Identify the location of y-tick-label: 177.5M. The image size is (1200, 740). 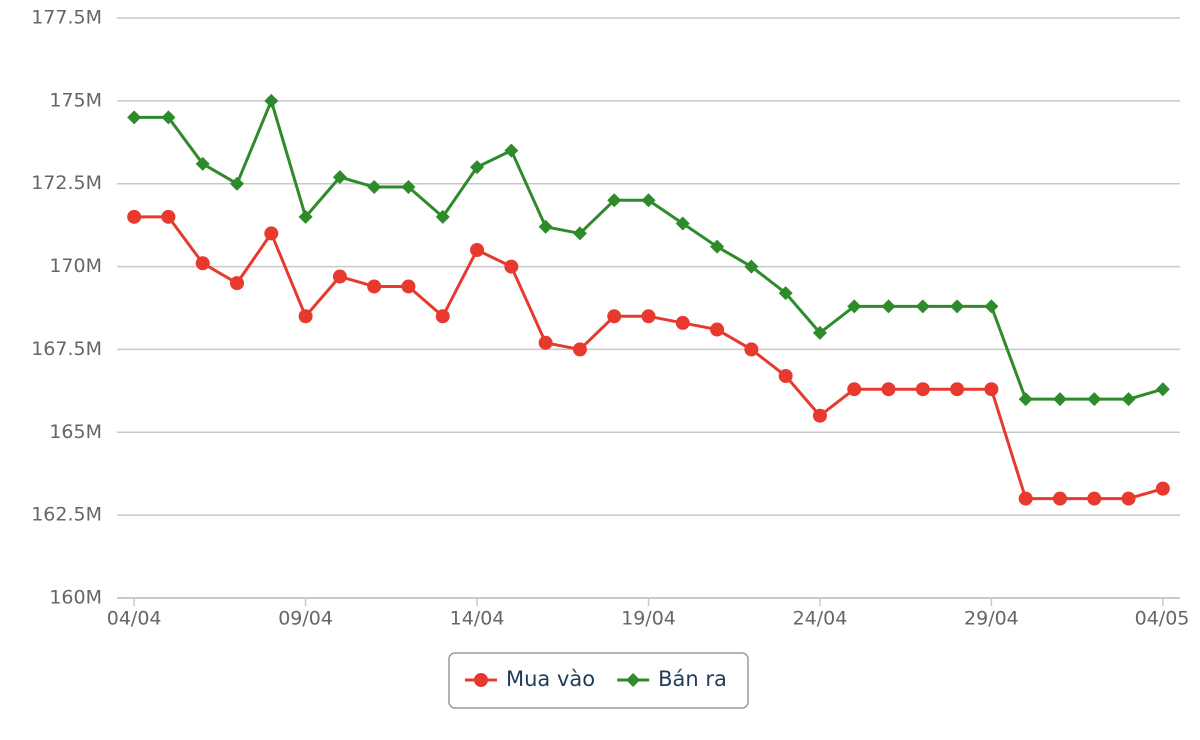
(66, 18).